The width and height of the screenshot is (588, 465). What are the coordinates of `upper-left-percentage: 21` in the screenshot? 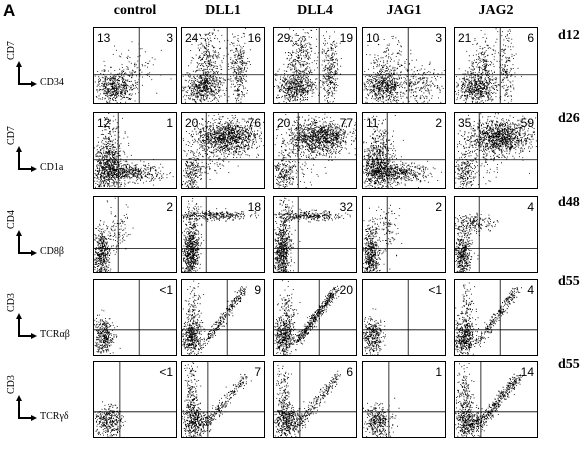 It's located at (465, 38).